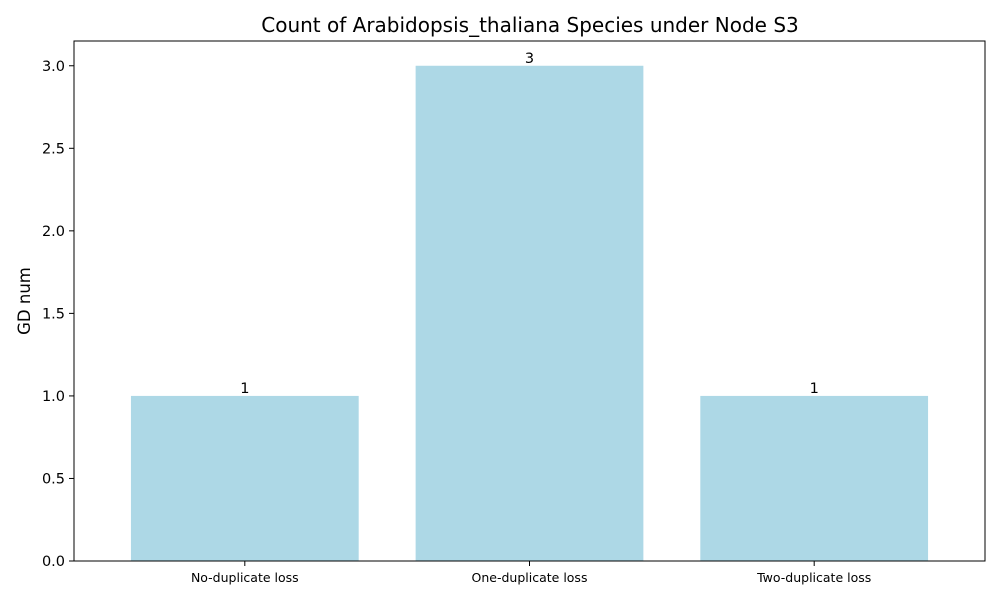 This screenshot has width=1000, height=600. What do you see at coordinates (24, 301) in the screenshot?
I see `y-axis-label: GD num` at bounding box center [24, 301].